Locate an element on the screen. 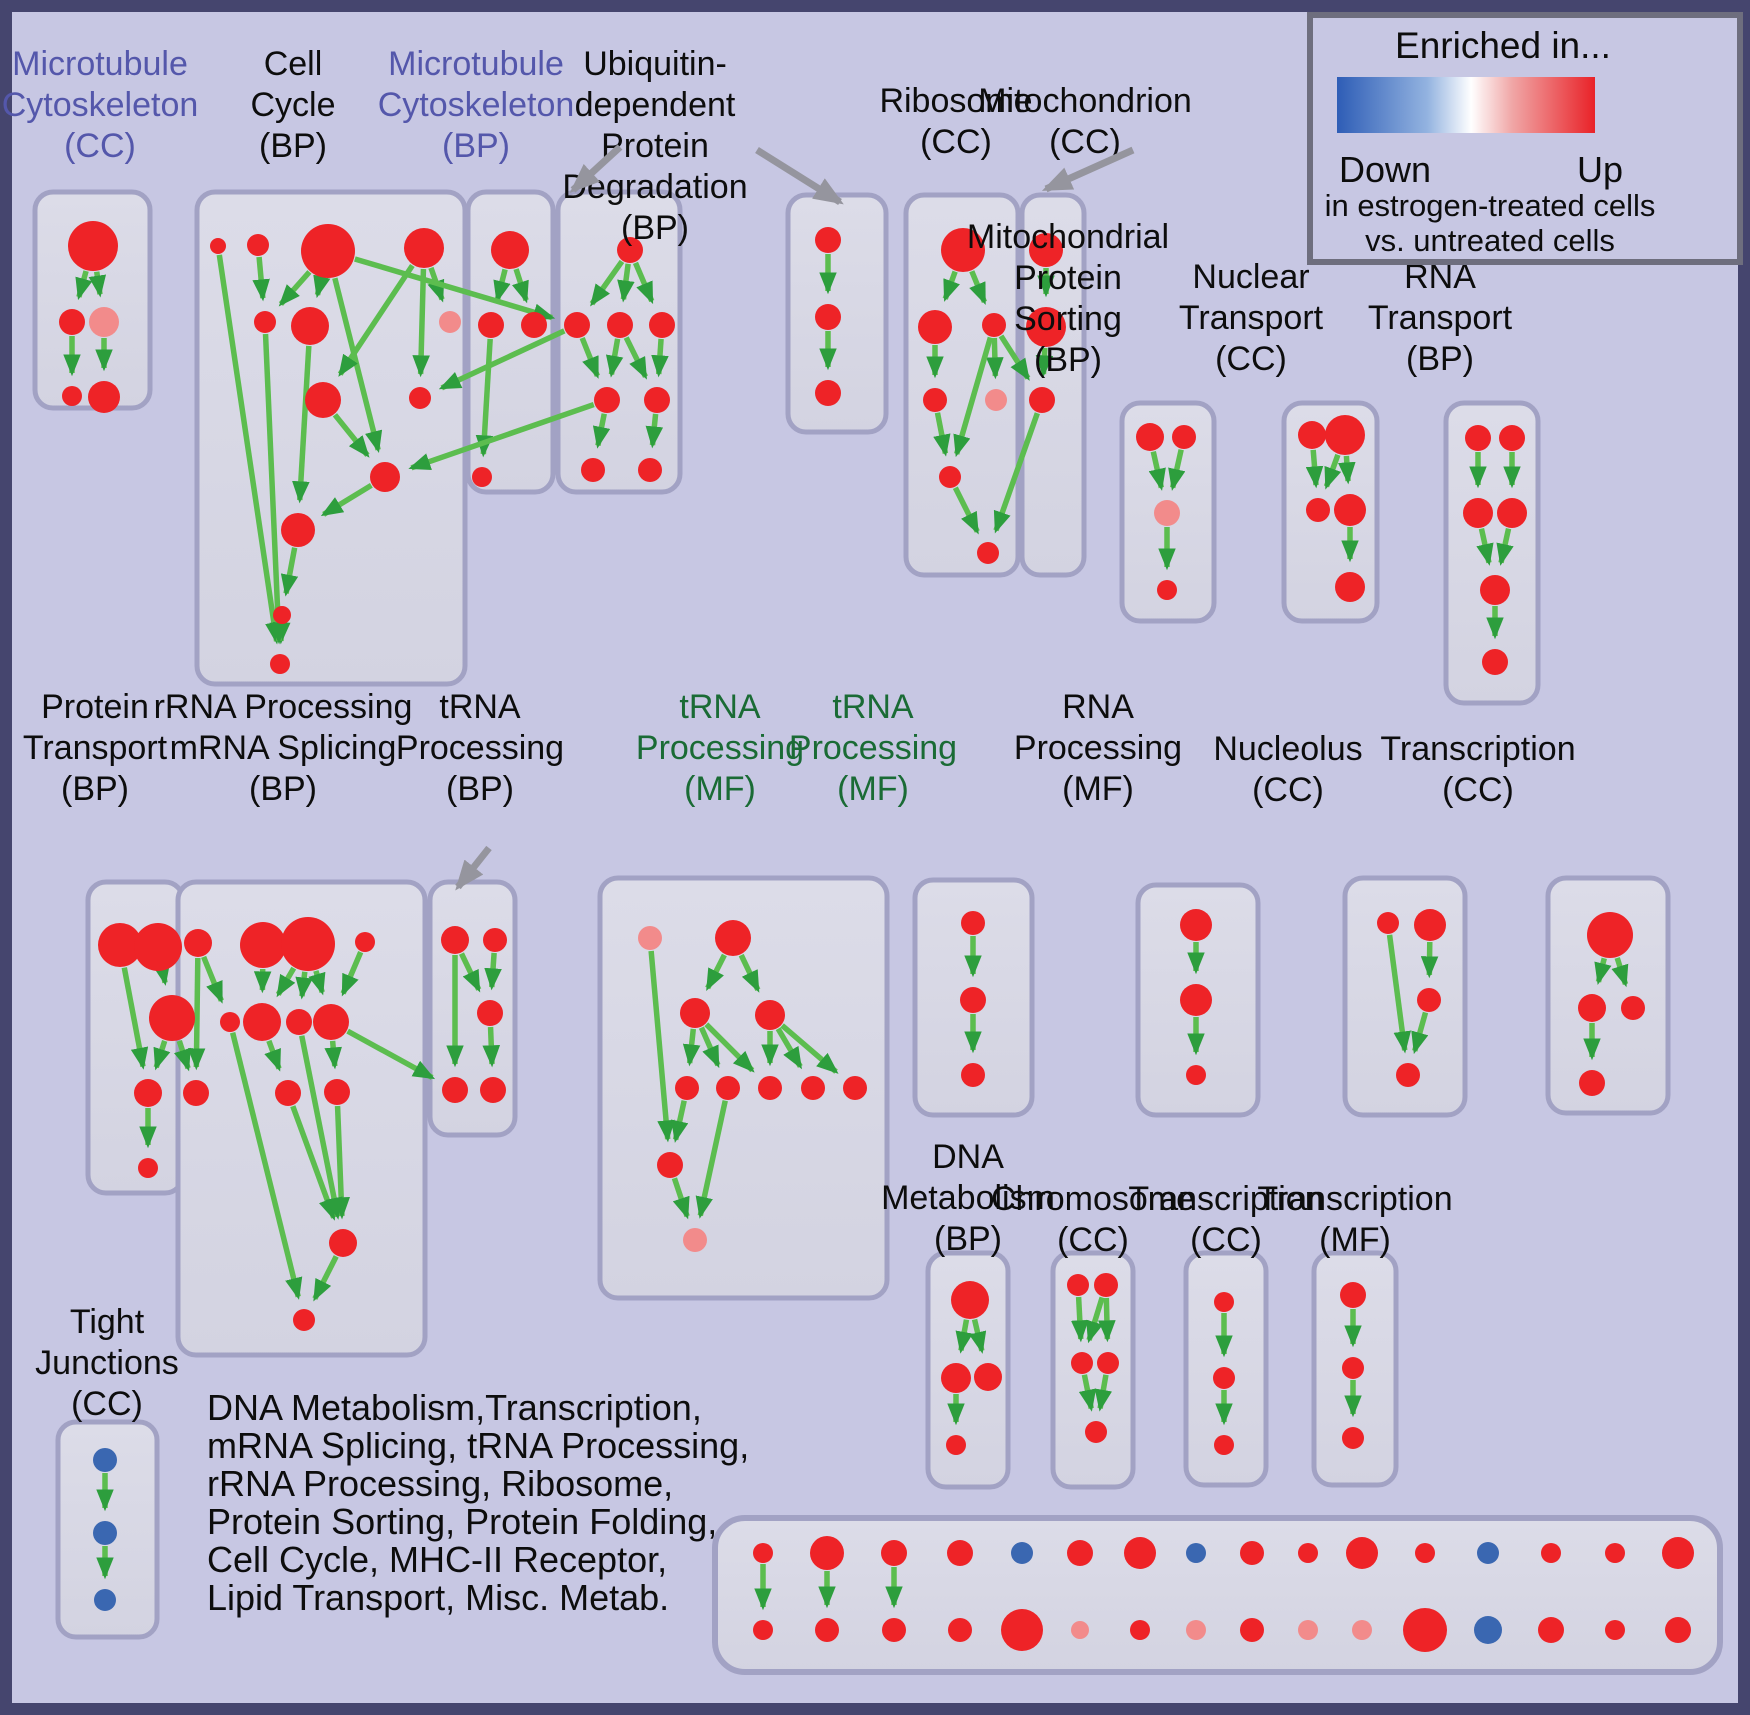  cross-edge-cell-cycle-bp-2--ubiquitin-degradation-bp-1 is located at coordinates (455, 288).